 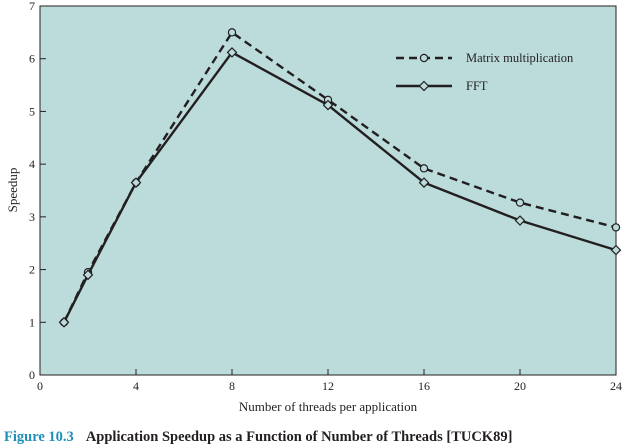 I want to click on legend-marker-matrix-multiplication, so click(x=424, y=58).